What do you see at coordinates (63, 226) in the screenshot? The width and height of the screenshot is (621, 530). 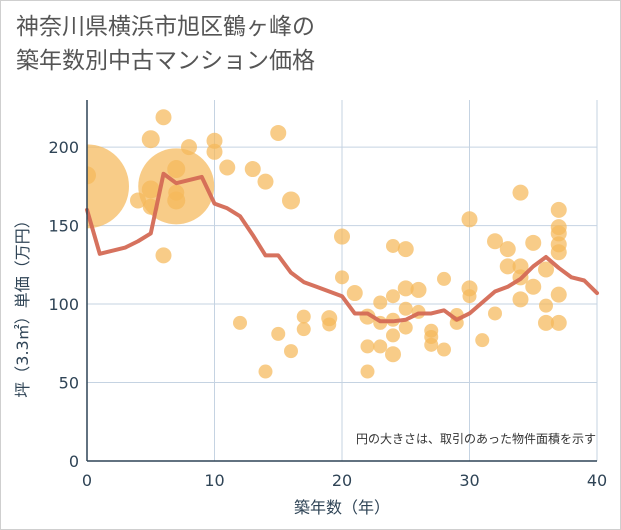 I see `y-tick-label: 150` at bounding box center [63, 226].